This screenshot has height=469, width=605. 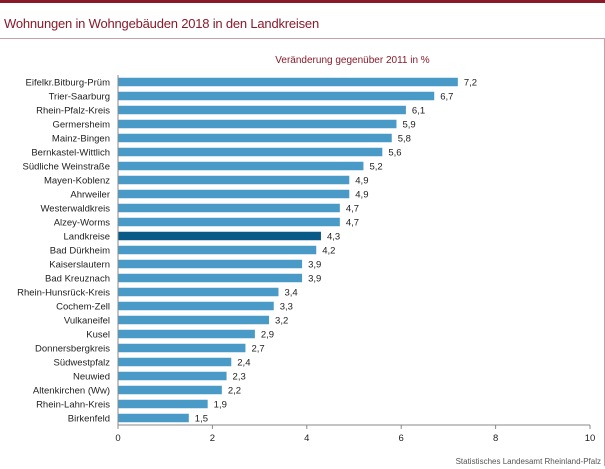 What do you see at coordinates (286, 306) in the screenshot?
I see `data-label: 3,3` at bounding box center [286, 306].